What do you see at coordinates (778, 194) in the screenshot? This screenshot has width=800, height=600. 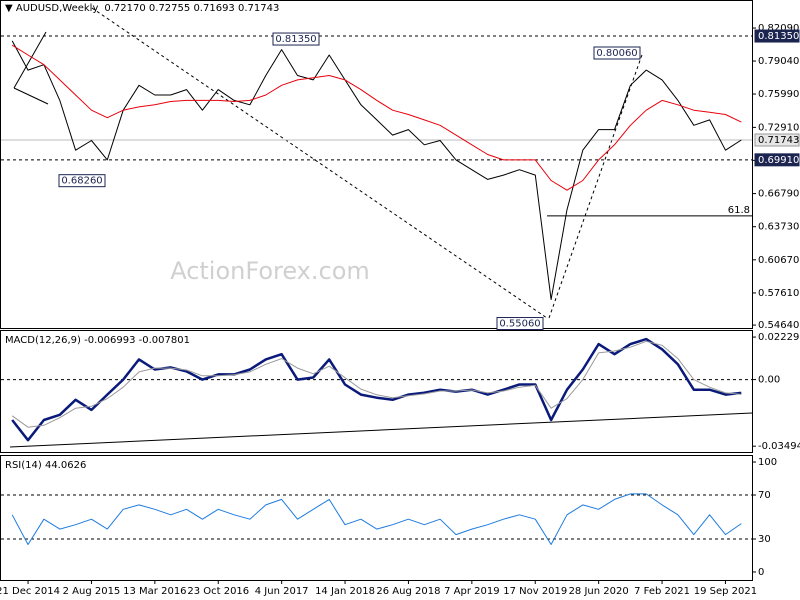 I see `y-tick-label: 0.66790` at bounding box center [778, 194].